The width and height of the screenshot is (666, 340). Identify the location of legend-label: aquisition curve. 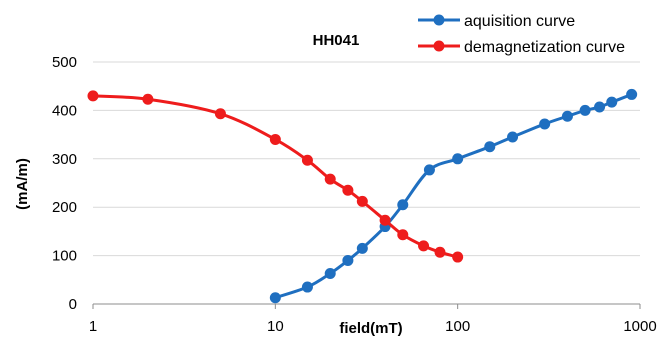
(519, 21).